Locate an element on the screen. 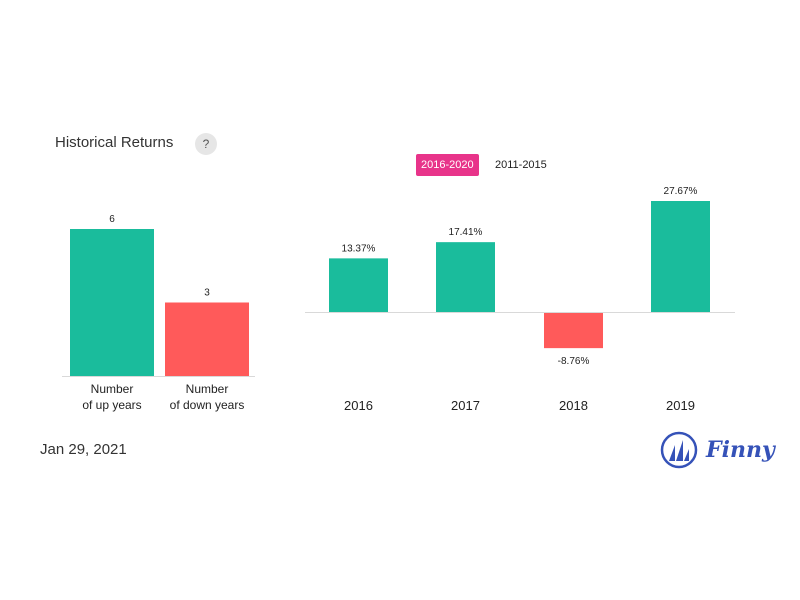  tab-2016-2020: 2016-2020 is located at coordinates (447, 165).